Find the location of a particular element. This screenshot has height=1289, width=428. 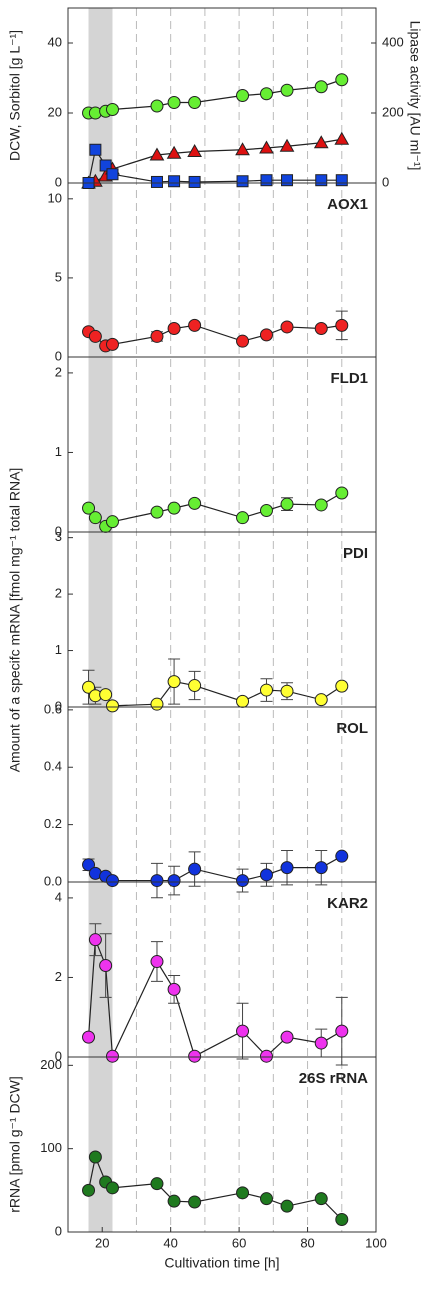

y-tick-label: 5 is located at coordinates (58, 276).